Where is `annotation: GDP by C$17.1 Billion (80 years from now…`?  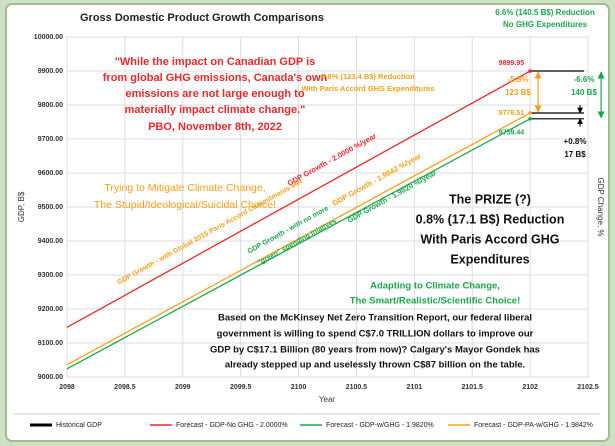
annotation: GDP by C$17.1 Billion (80 years from now… is located at coordinates (375, 350).